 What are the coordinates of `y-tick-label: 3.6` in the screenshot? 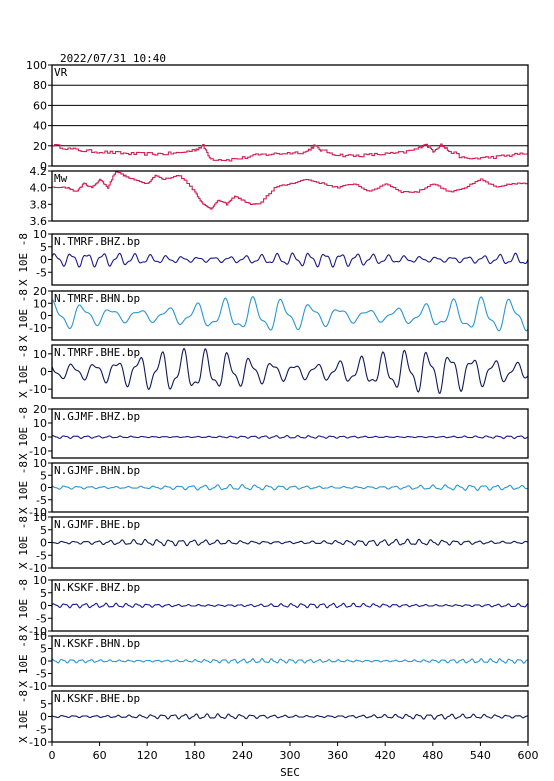 It's located at (39, 221).